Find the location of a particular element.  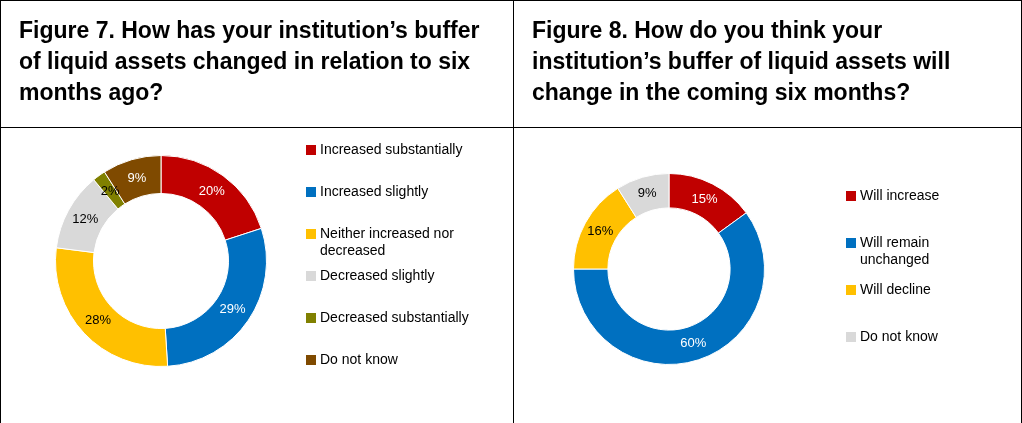

data-label: 12% is located at coordinates (85, 218).